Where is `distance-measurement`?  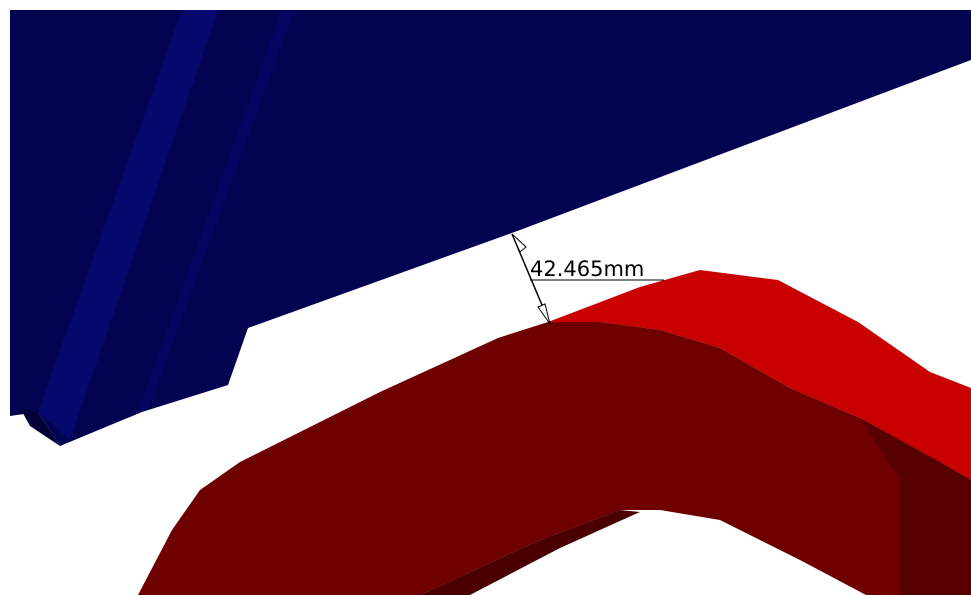
distance-measurement is located at coordinates (587, 279).